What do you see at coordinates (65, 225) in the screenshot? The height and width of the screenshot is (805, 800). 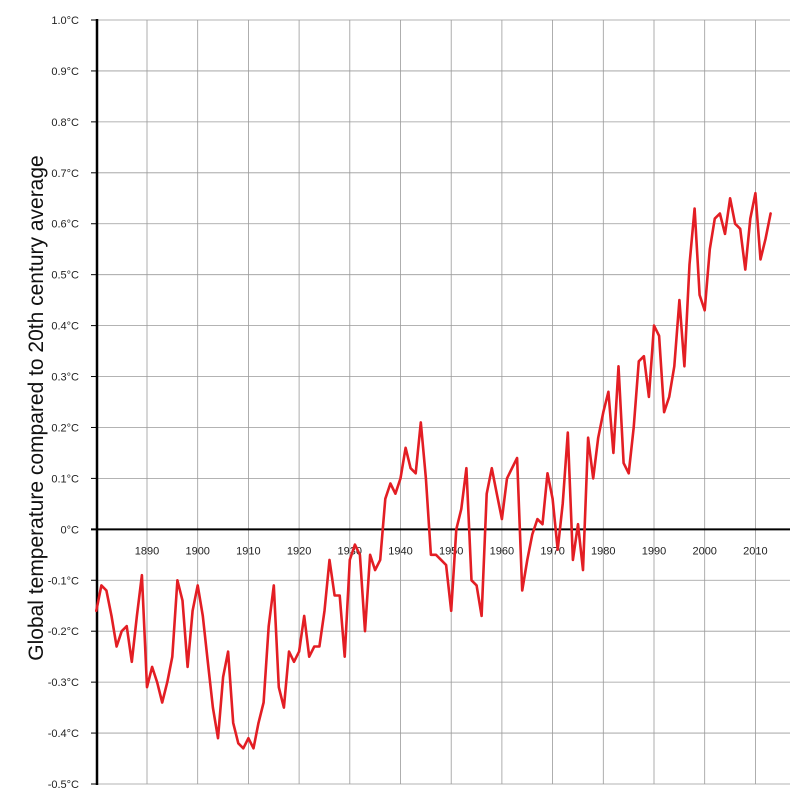 I see `y-tick-label: 0.6°C` at bounding box center [65, 225].